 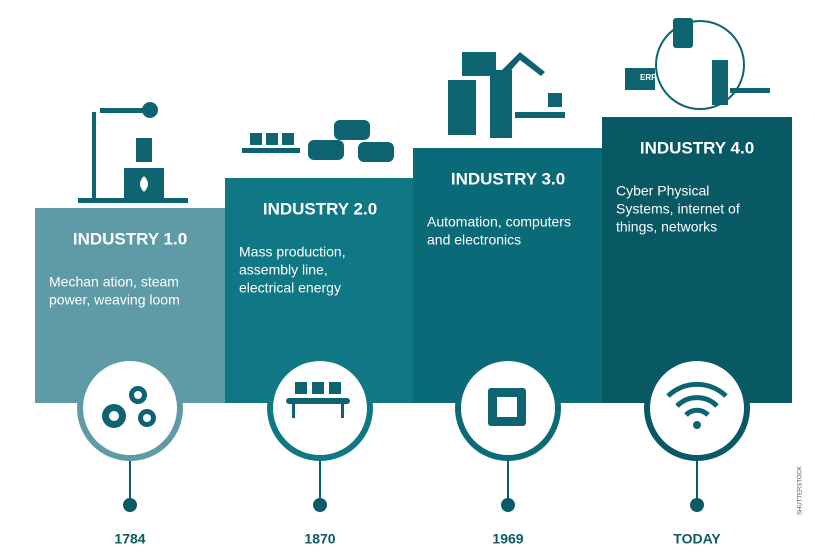 I want to click on laptop, so click(x=640, y=79).